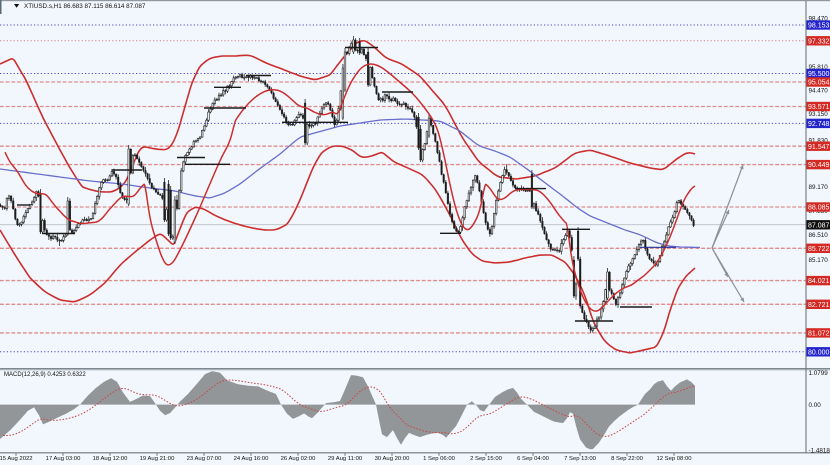 The width and height of the screenshot is (830, 465). Describe the element at coordinates (819, 124) in the screenshot. I see `svg-text: 92.748` at that location.